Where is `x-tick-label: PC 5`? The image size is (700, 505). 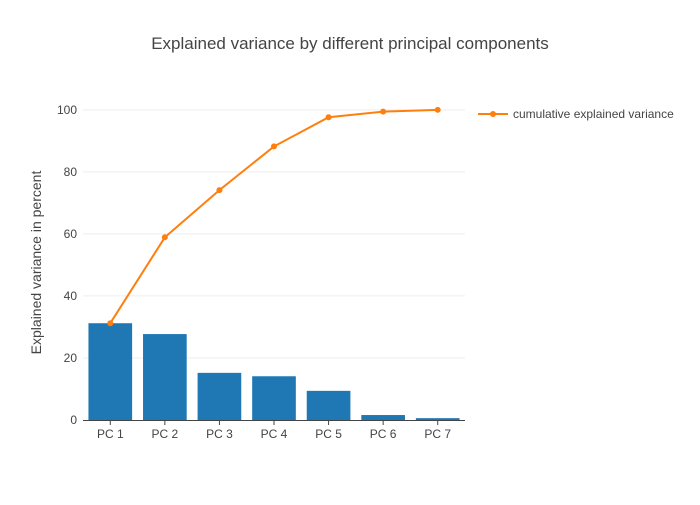
x-tick-label: PC 5 is located at coordinates (328, 434).